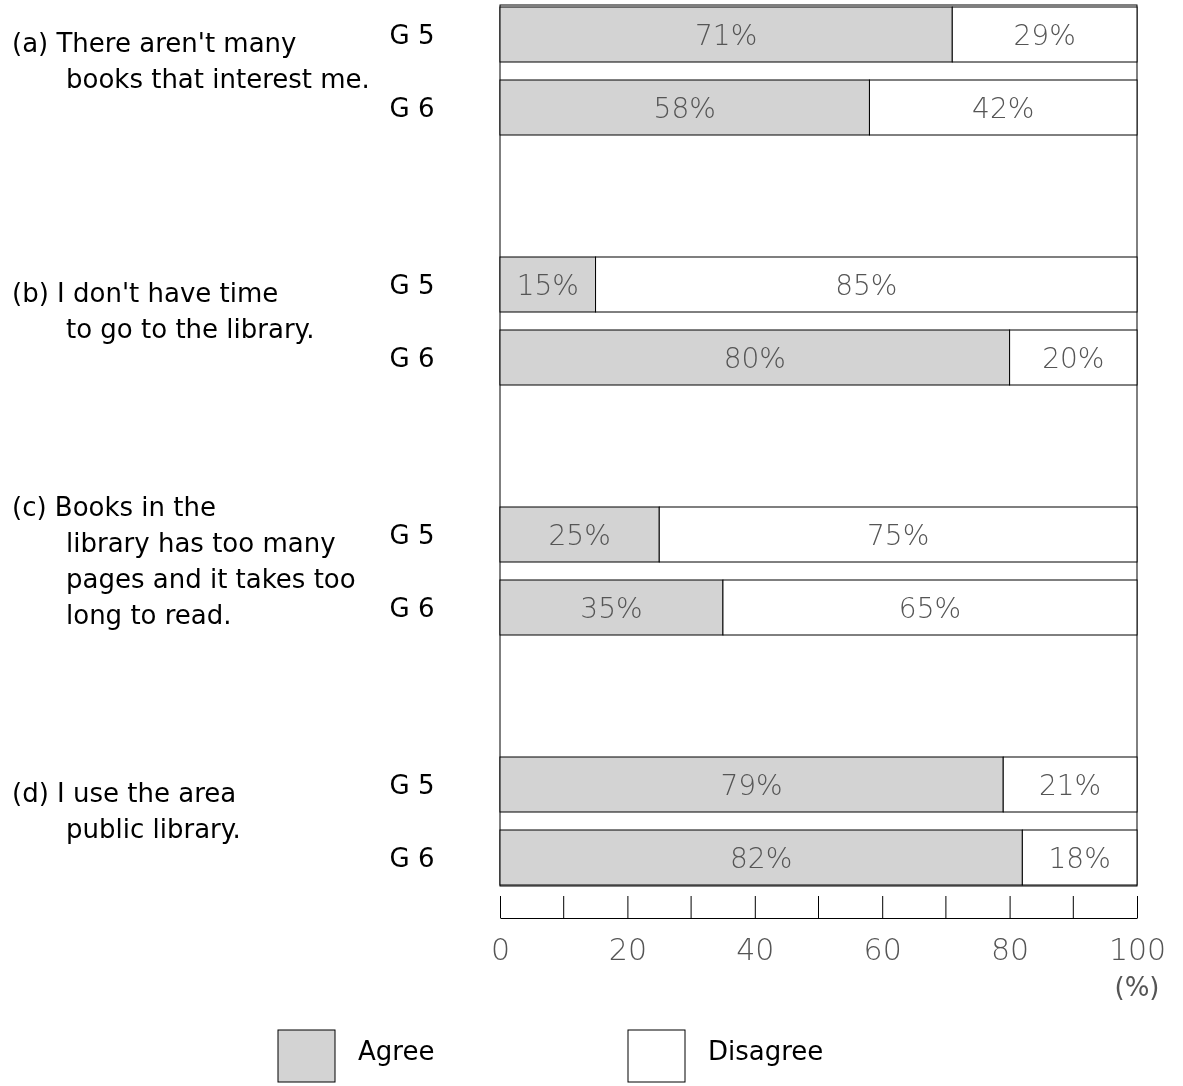 The width and height of the screenshot is (1183, 1086). Describe the element at coordinates (761, 858) in the screenshot. I see `data-label: 82%` at that location.